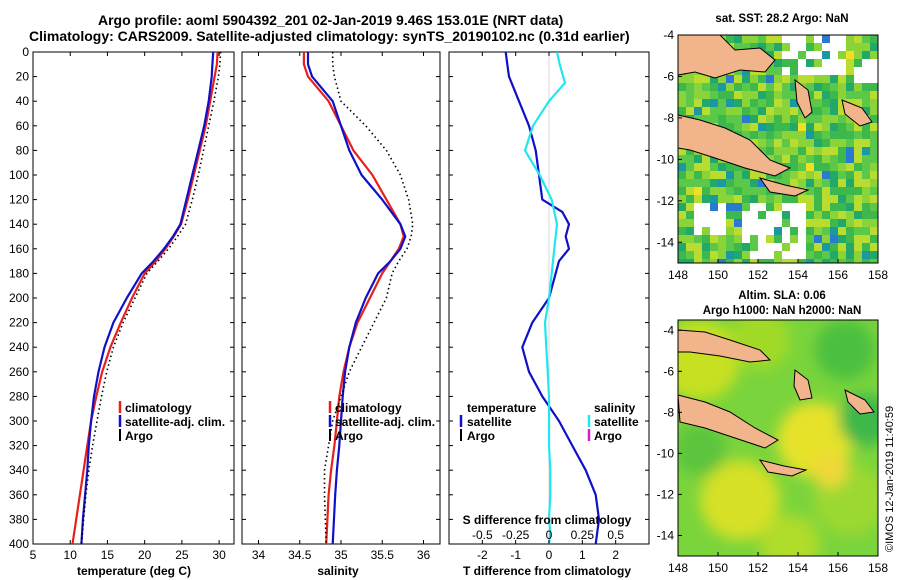 The image size is (900, 580). What do you see at coordinates (516, 535) in the screenshot?
I see `s-tick-label: -0.25` at bounding box center [516, 535].